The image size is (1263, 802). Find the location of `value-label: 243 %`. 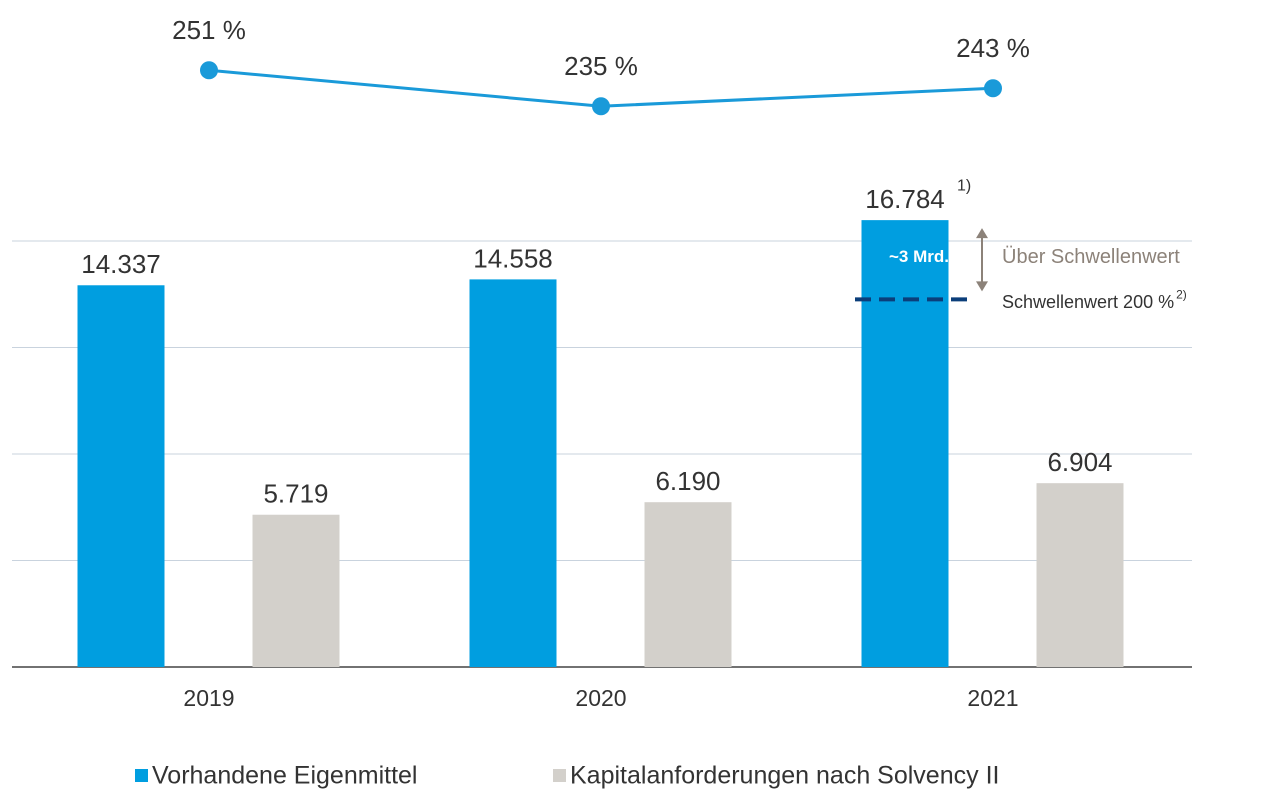

value-label: 243 % is located at coordinates (993, 48).